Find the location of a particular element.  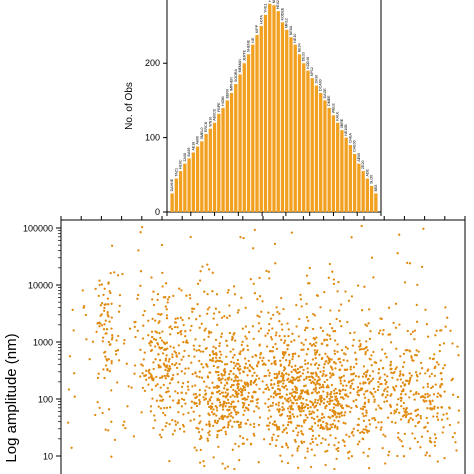

hist-bar-label: NE20 is located at coordinates (274, 1).